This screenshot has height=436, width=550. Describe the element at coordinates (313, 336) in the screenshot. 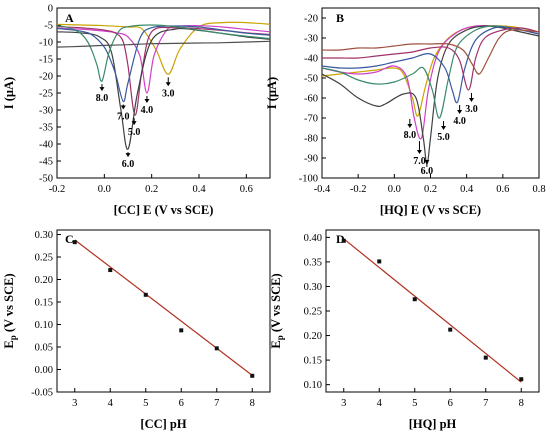

I see `y-tick-label-d: 0.20` at that location.